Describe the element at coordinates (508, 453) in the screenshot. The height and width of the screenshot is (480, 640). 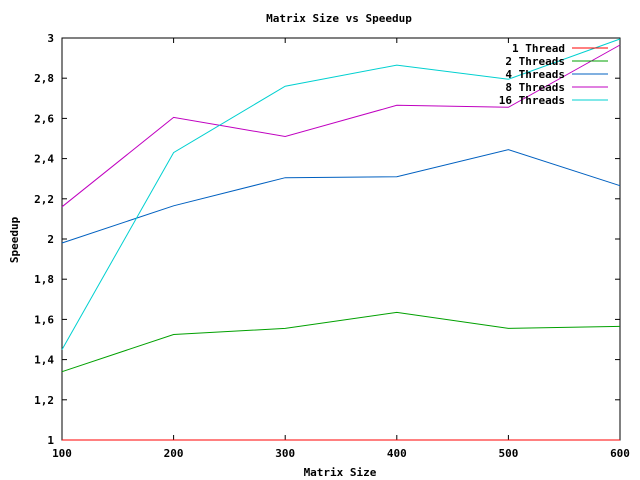
I see `x-tick-label: 500` at that location.